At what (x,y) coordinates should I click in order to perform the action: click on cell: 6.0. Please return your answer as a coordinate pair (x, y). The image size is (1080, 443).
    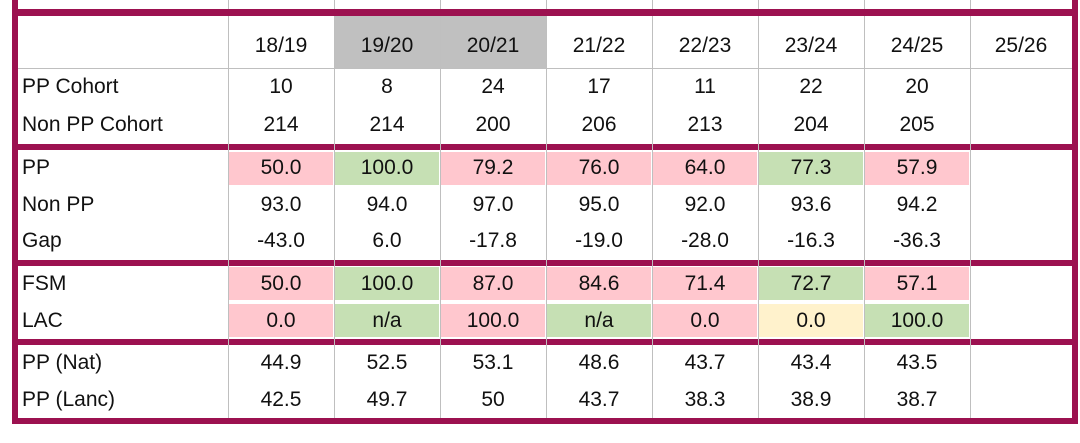
    Looking at the image, I should click on (387, 241).